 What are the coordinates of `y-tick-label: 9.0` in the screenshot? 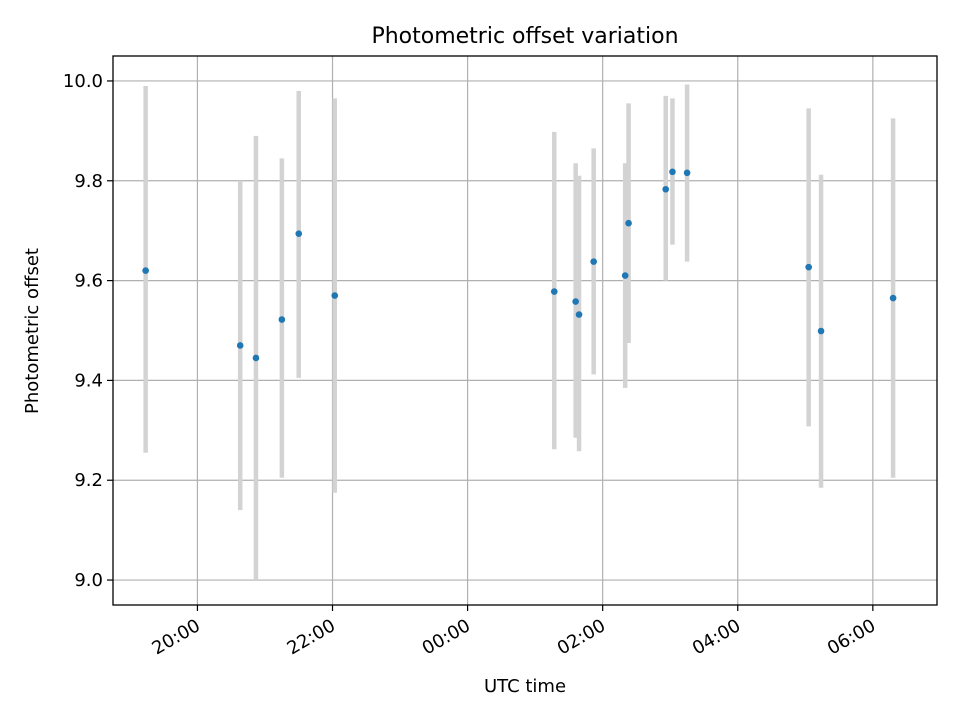 It's located at (88, 580).